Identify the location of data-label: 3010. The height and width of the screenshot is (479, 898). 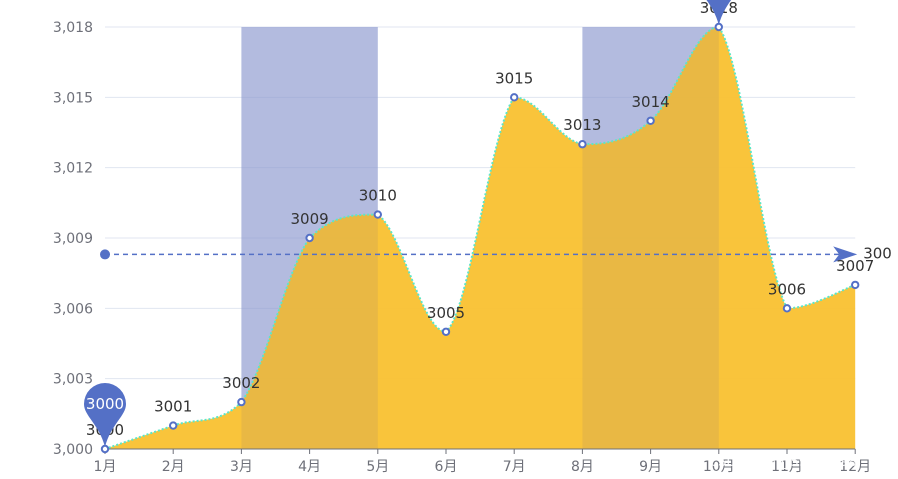
(378, 196).